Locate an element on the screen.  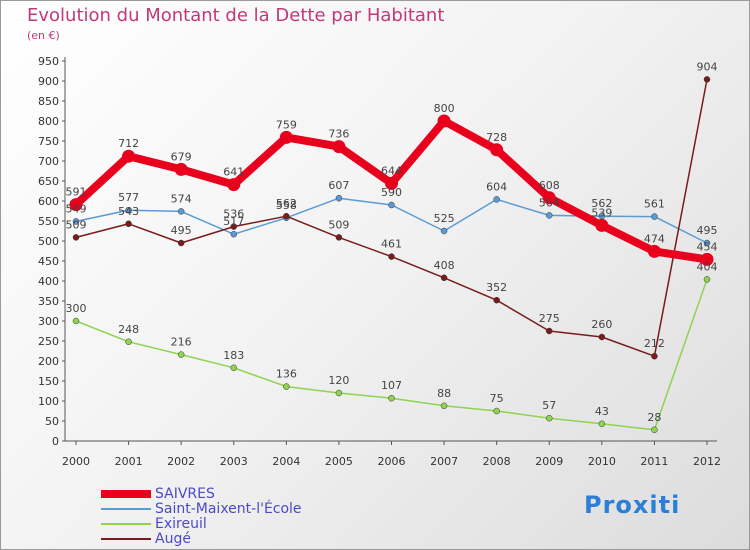
data-label: 728 is located at coordinates (496, 137).